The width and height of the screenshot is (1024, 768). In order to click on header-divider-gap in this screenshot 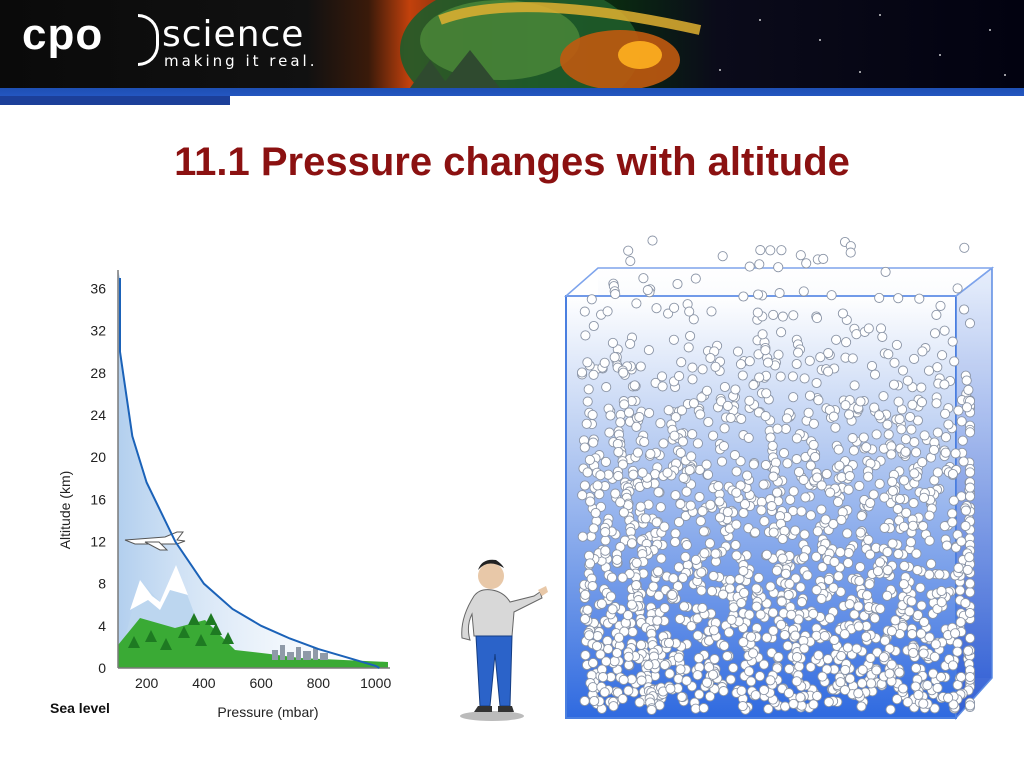, I will do `click(627, 100)`.